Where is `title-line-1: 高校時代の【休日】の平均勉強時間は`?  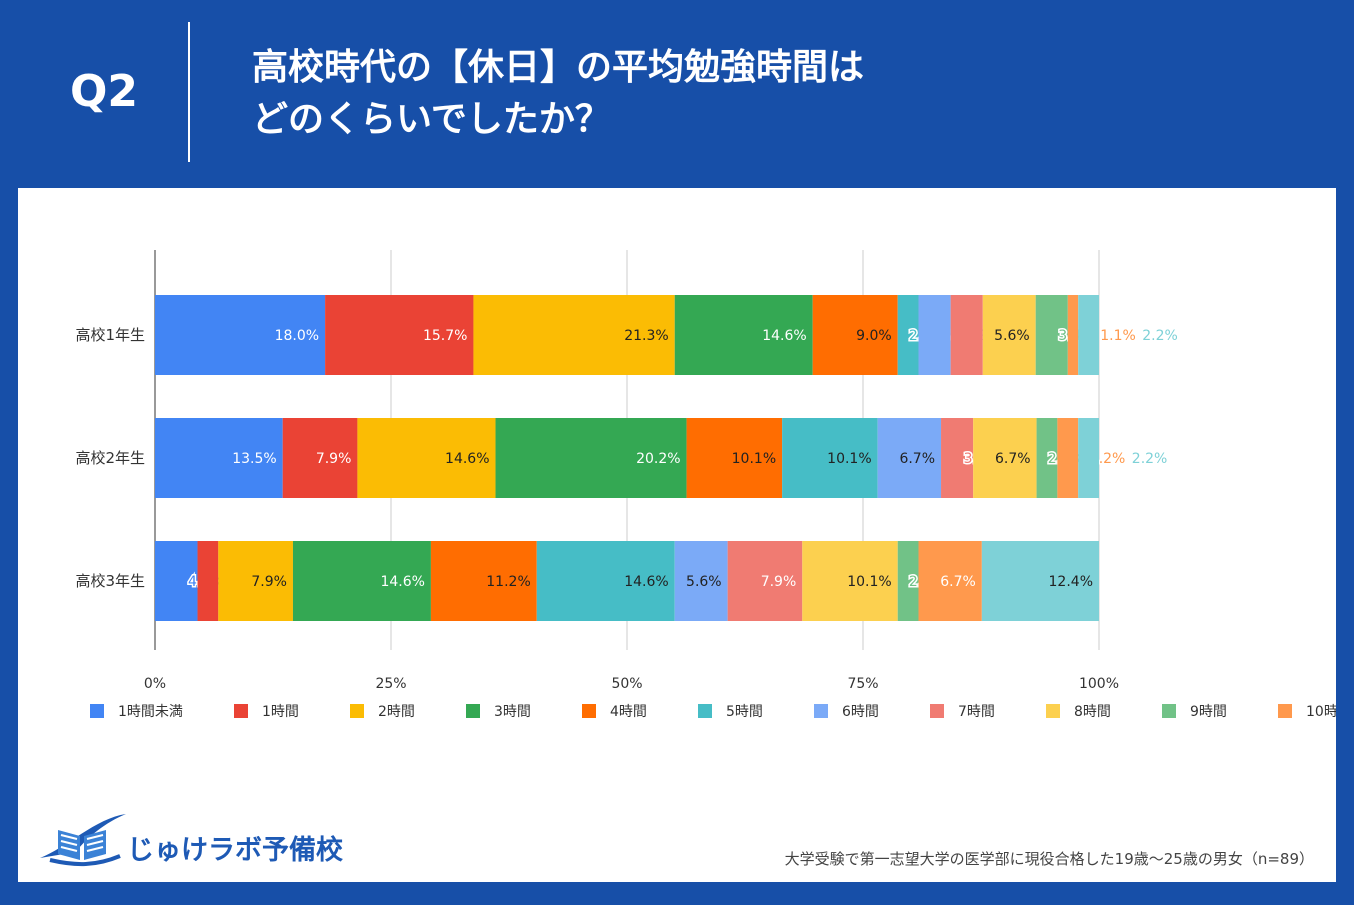 title-line-1: 高校時代の【休日】の平均勉強時間は is located at coordinates (558, 67).